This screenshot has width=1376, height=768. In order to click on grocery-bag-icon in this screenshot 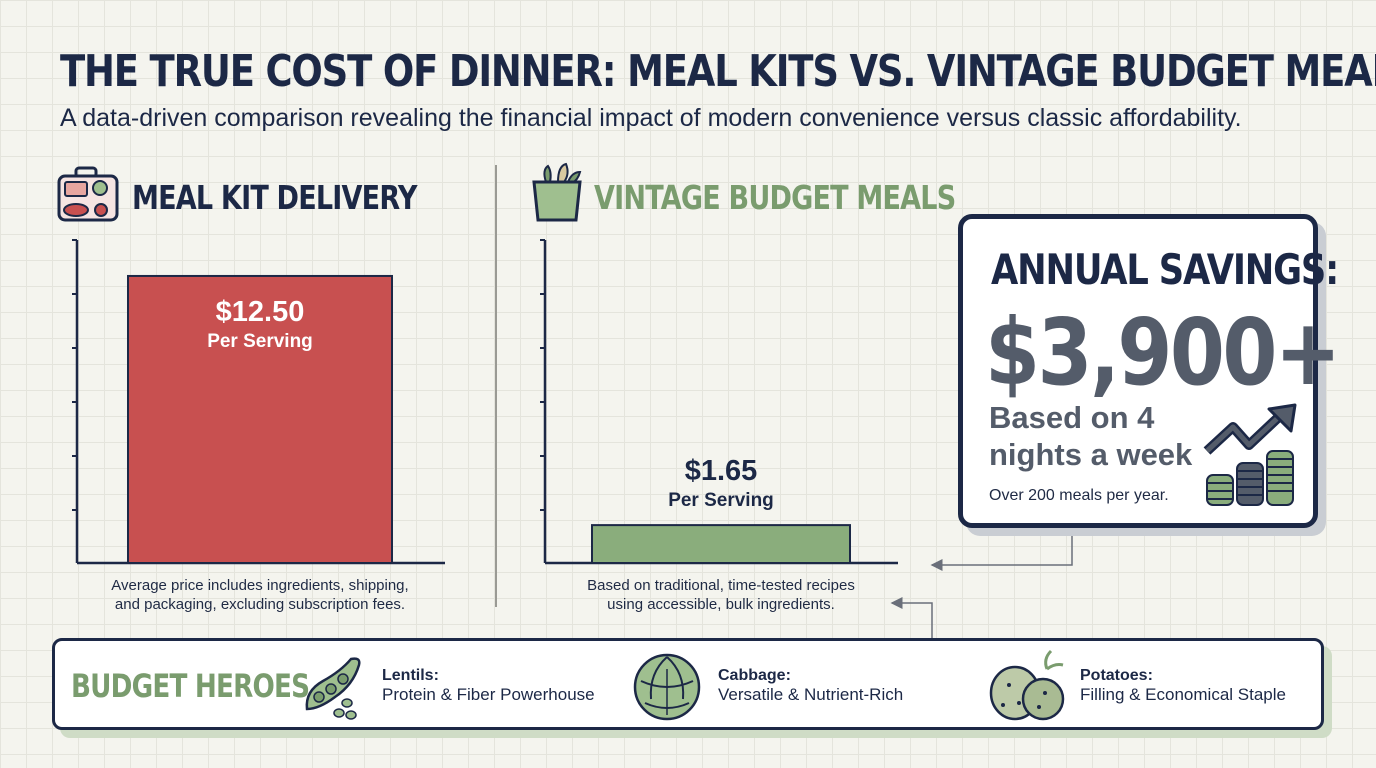, I will do `click(557, 192)`.